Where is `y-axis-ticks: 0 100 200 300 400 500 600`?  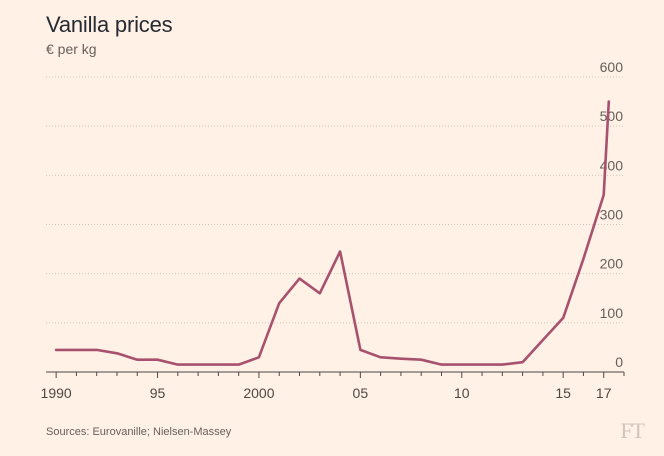 y-axis-ticks: 0 100 200 300 400 500 600 is located at coordinates (612, 214).